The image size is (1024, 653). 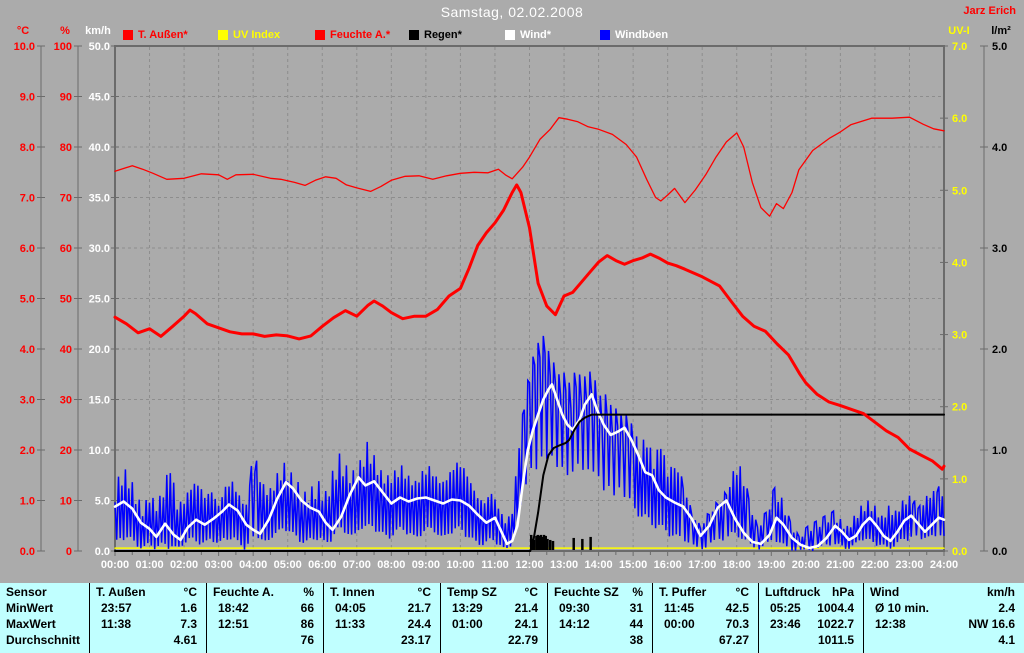 What do you see at coordinates (219, 565) in the screenshot?
I see `x-axis-label: 03:00` at bounding box center [219, 565].